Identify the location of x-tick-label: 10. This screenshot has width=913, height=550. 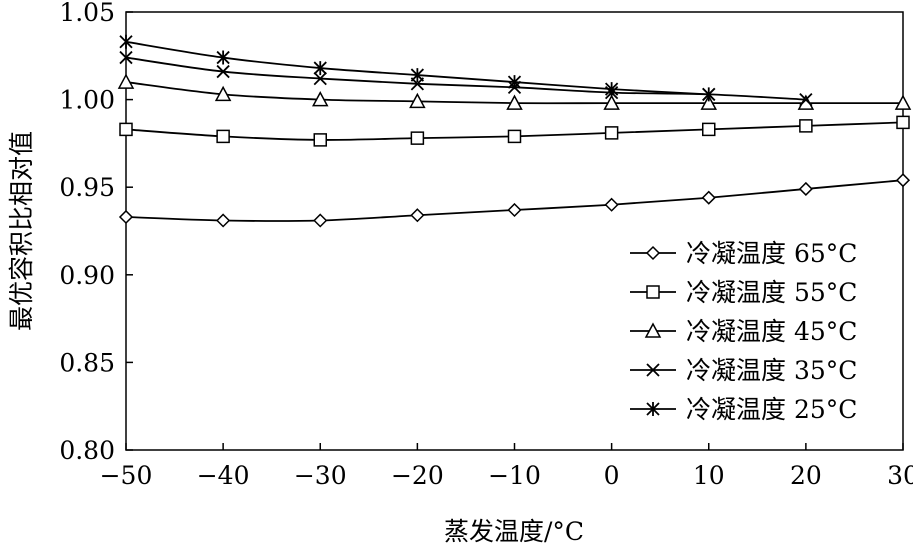
(709, 475).